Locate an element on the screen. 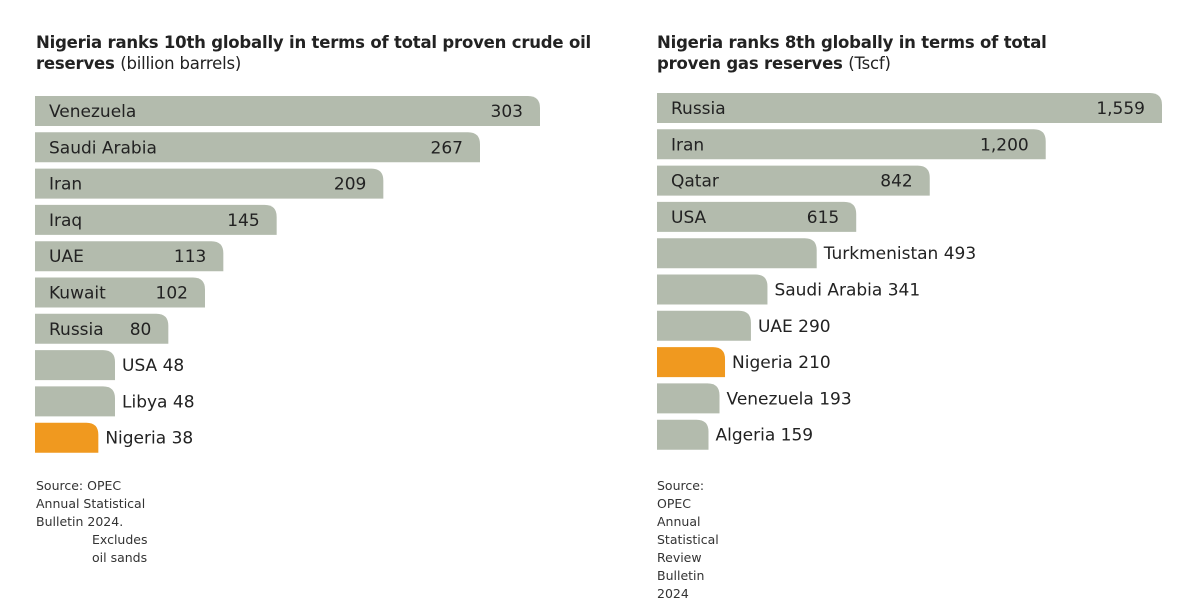 The image size is (1200, 603). gas-value-label: 1,559 is located at coordinates (1120, 109).